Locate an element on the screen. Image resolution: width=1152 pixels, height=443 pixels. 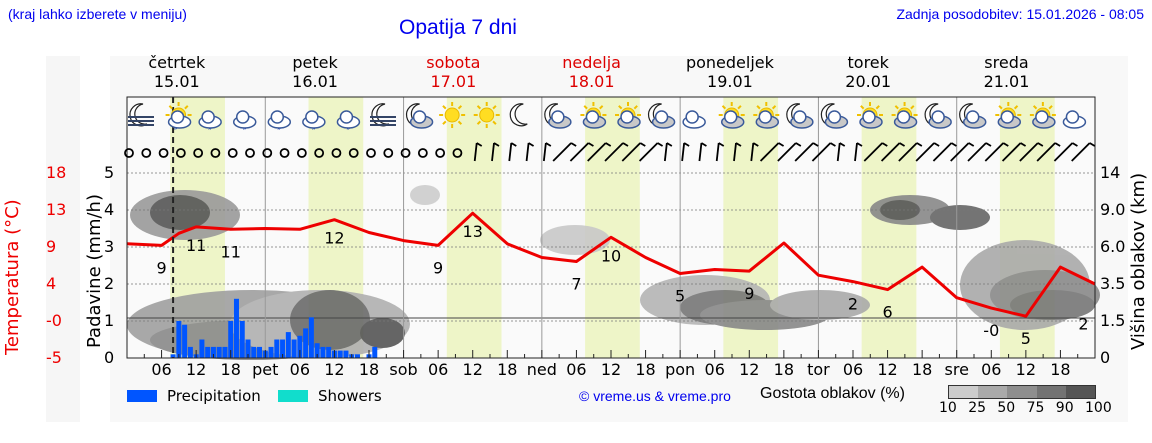
day-name: ponedeljek is located at coordinates (729, 62).